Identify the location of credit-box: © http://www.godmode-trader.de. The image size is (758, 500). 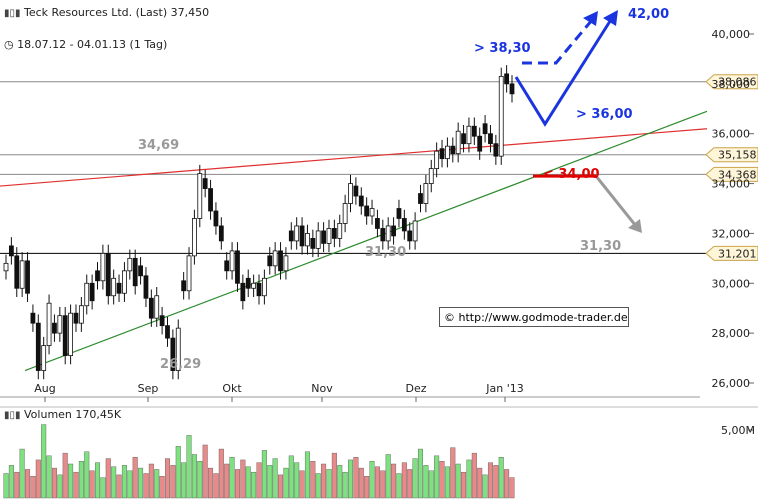
(534, 317).